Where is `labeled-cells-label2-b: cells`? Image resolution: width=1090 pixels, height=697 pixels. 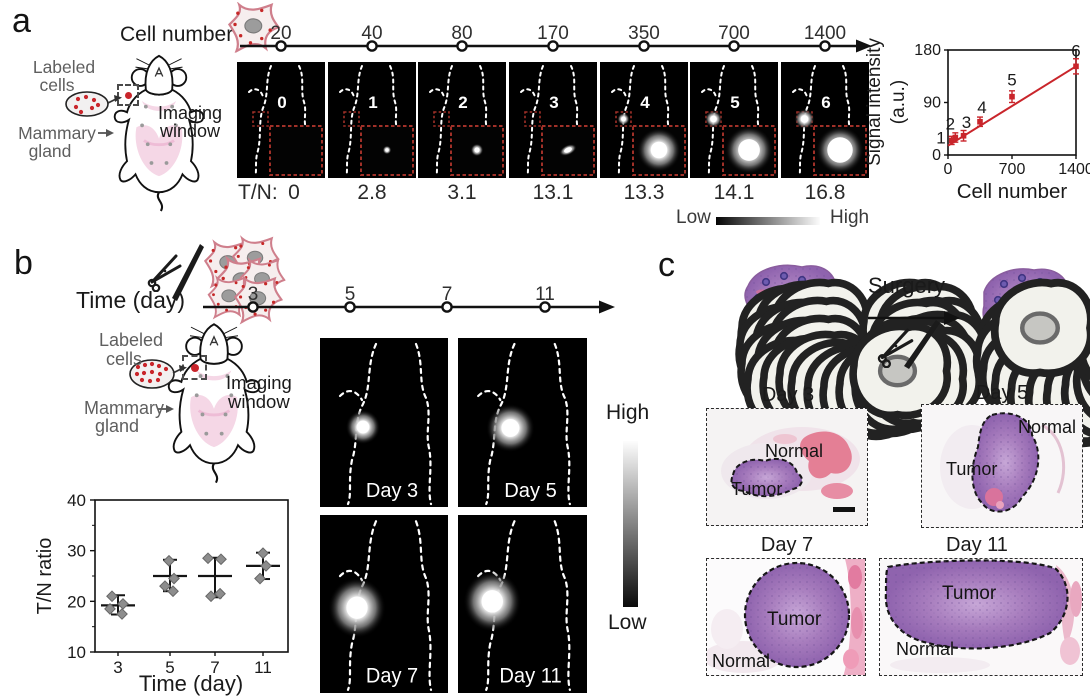 labeled-cells-label2-b: cells is located at coordinates (123, 359).